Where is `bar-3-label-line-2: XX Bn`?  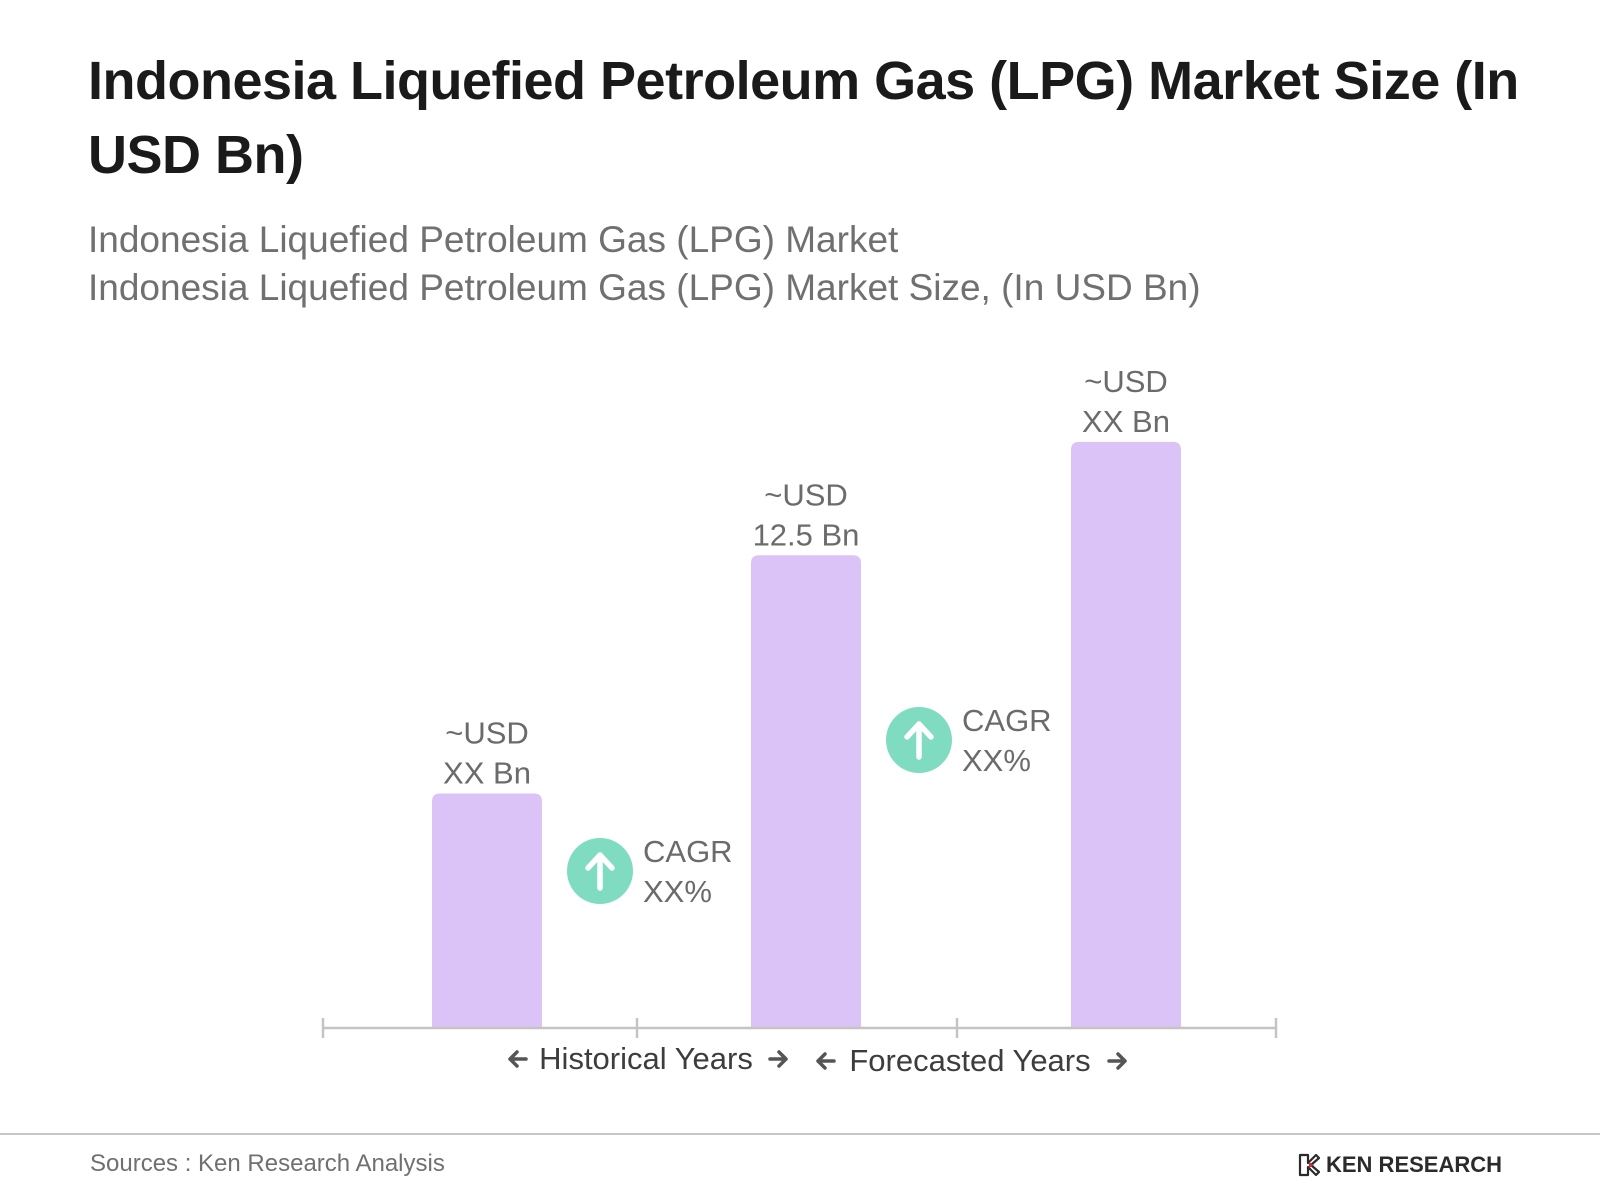
bar-3-label-line-2: XX Bn is located at coordinates (1126, 421).